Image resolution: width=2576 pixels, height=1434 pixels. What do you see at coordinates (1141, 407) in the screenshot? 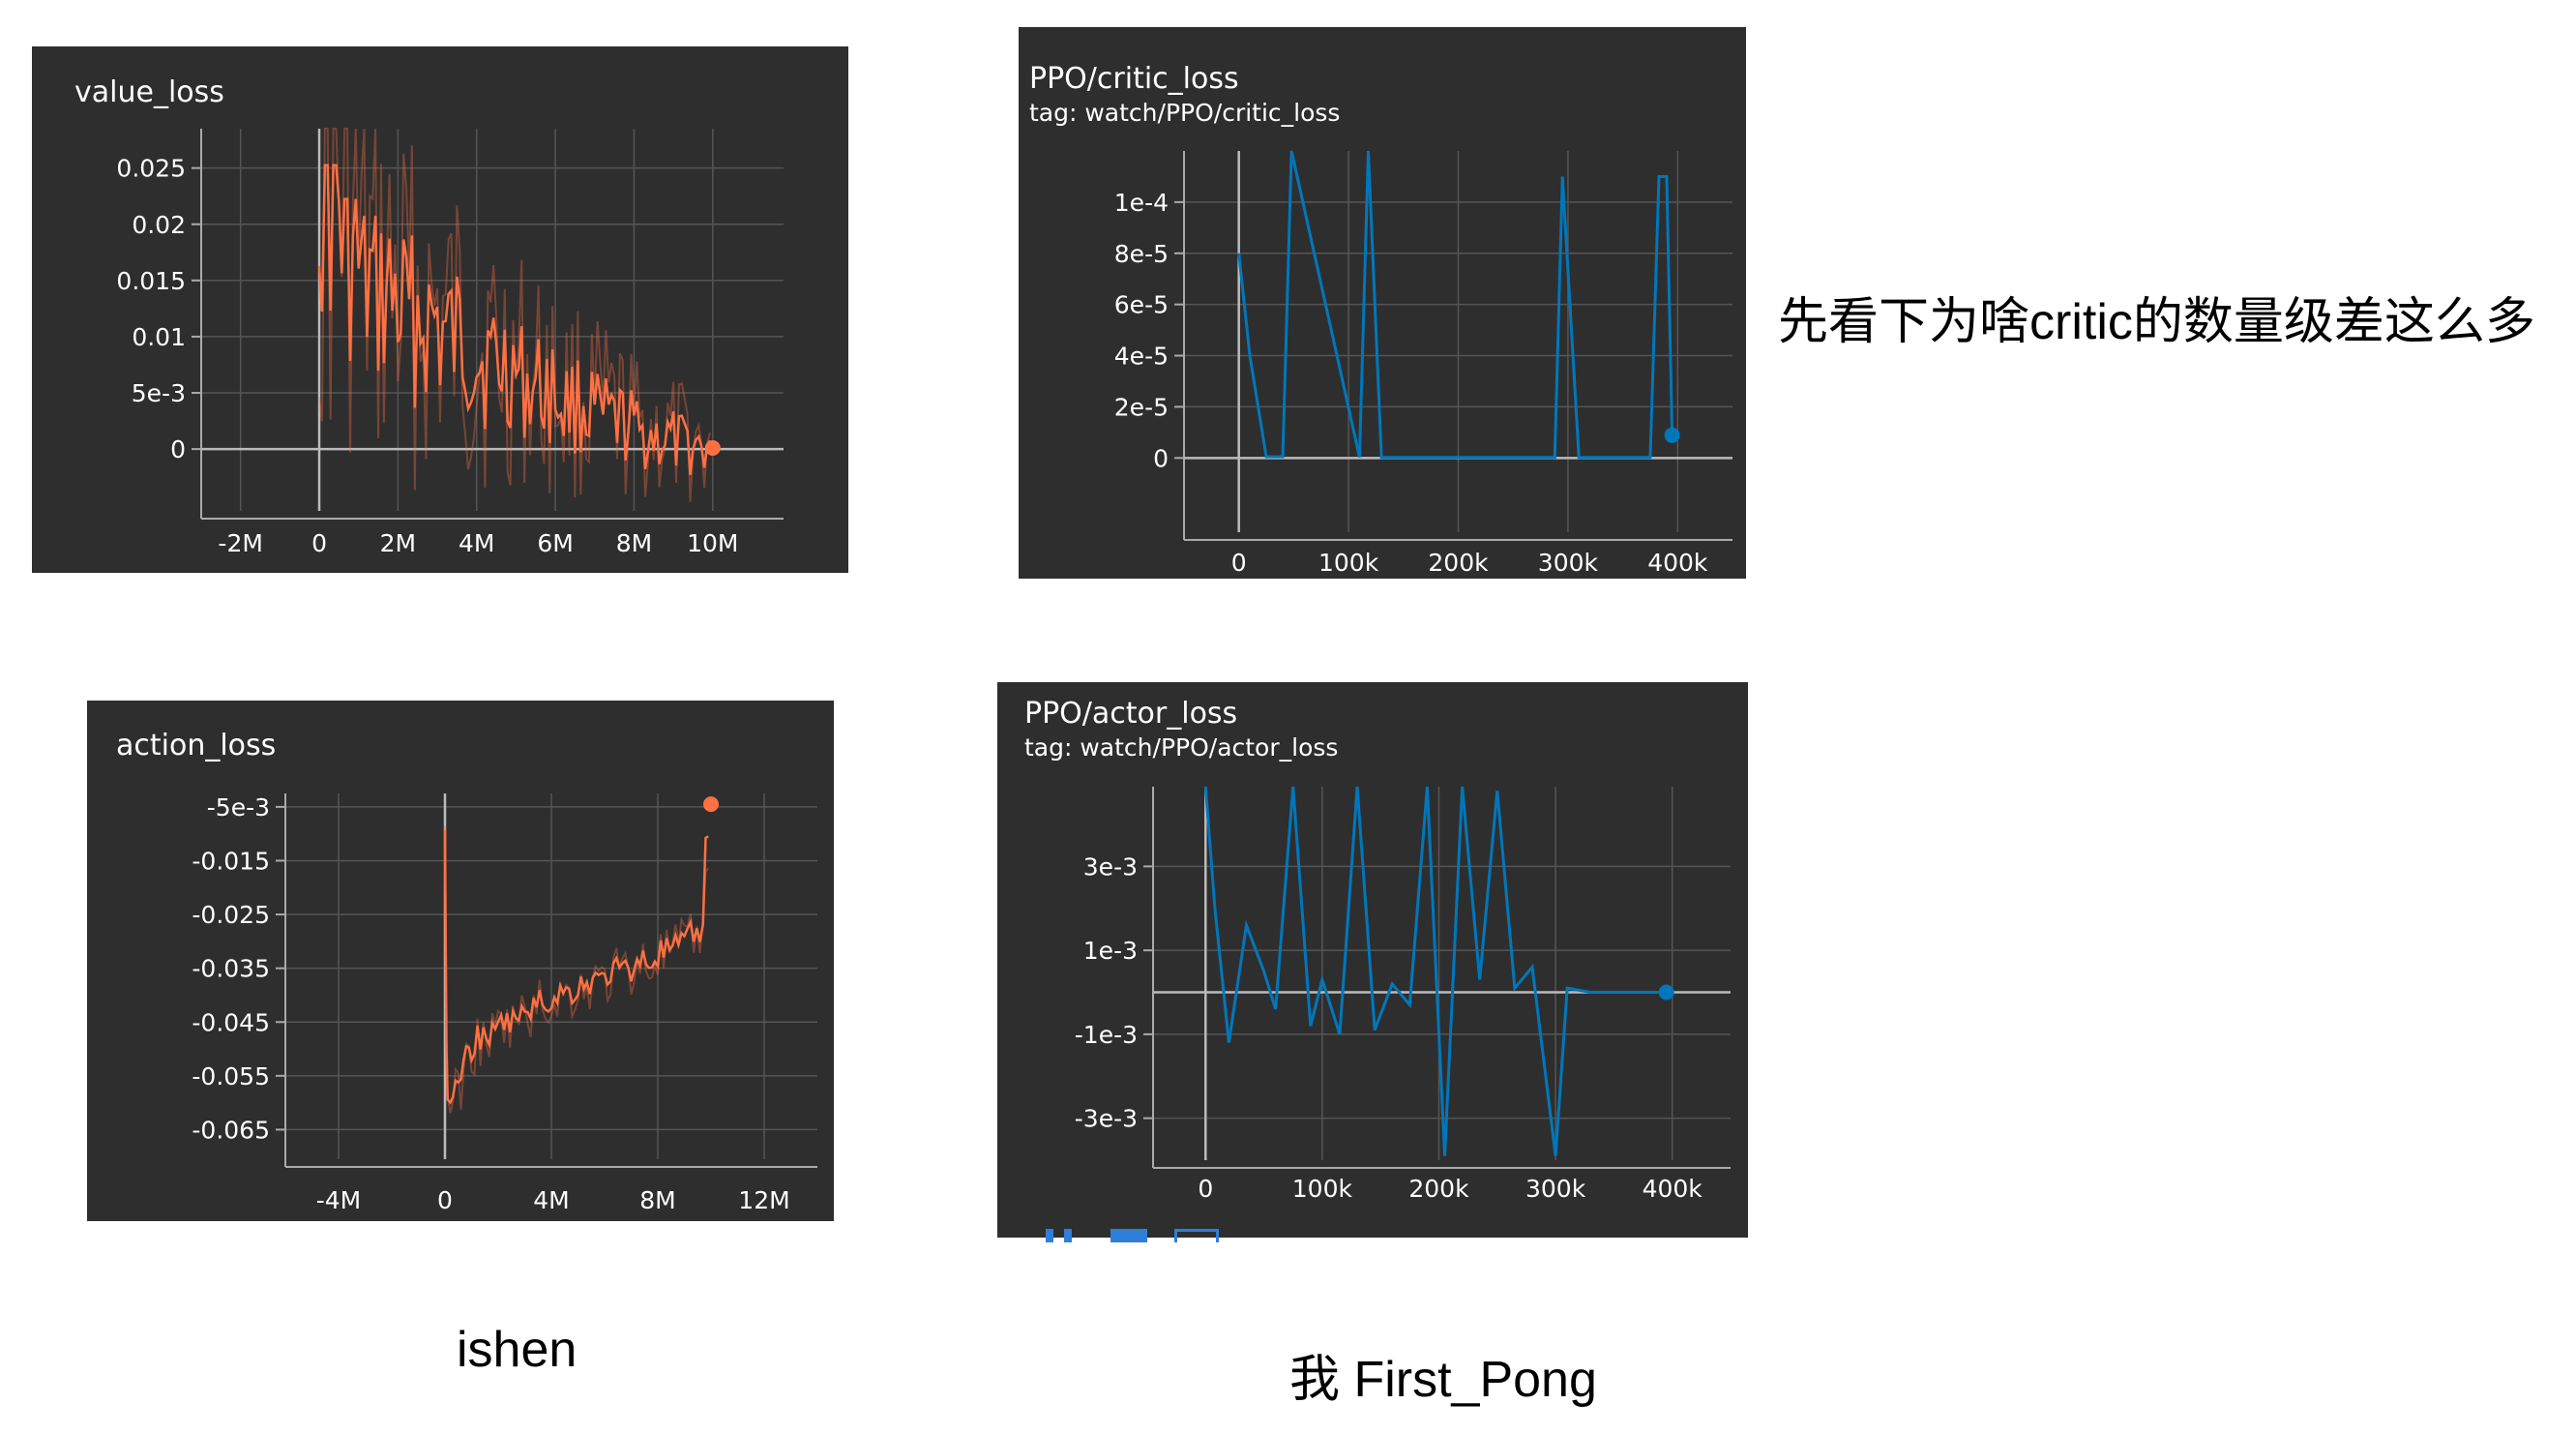
I see `y-tick-label: 2e-5` at bounding box center [1141, 407].